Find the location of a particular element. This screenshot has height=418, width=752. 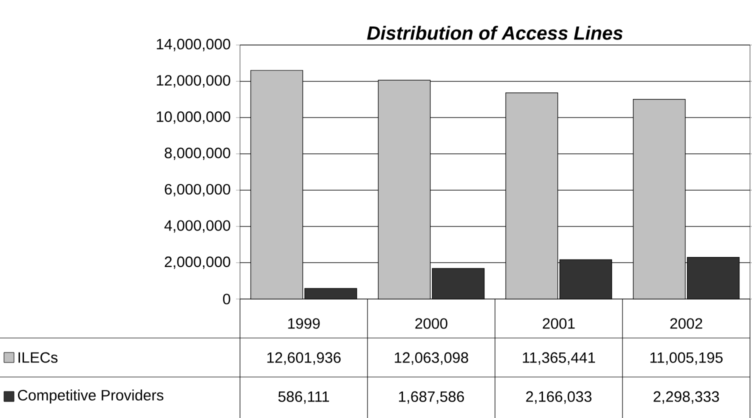

y-tick-label: 8,000,000 is located at coordinates (197, 154).